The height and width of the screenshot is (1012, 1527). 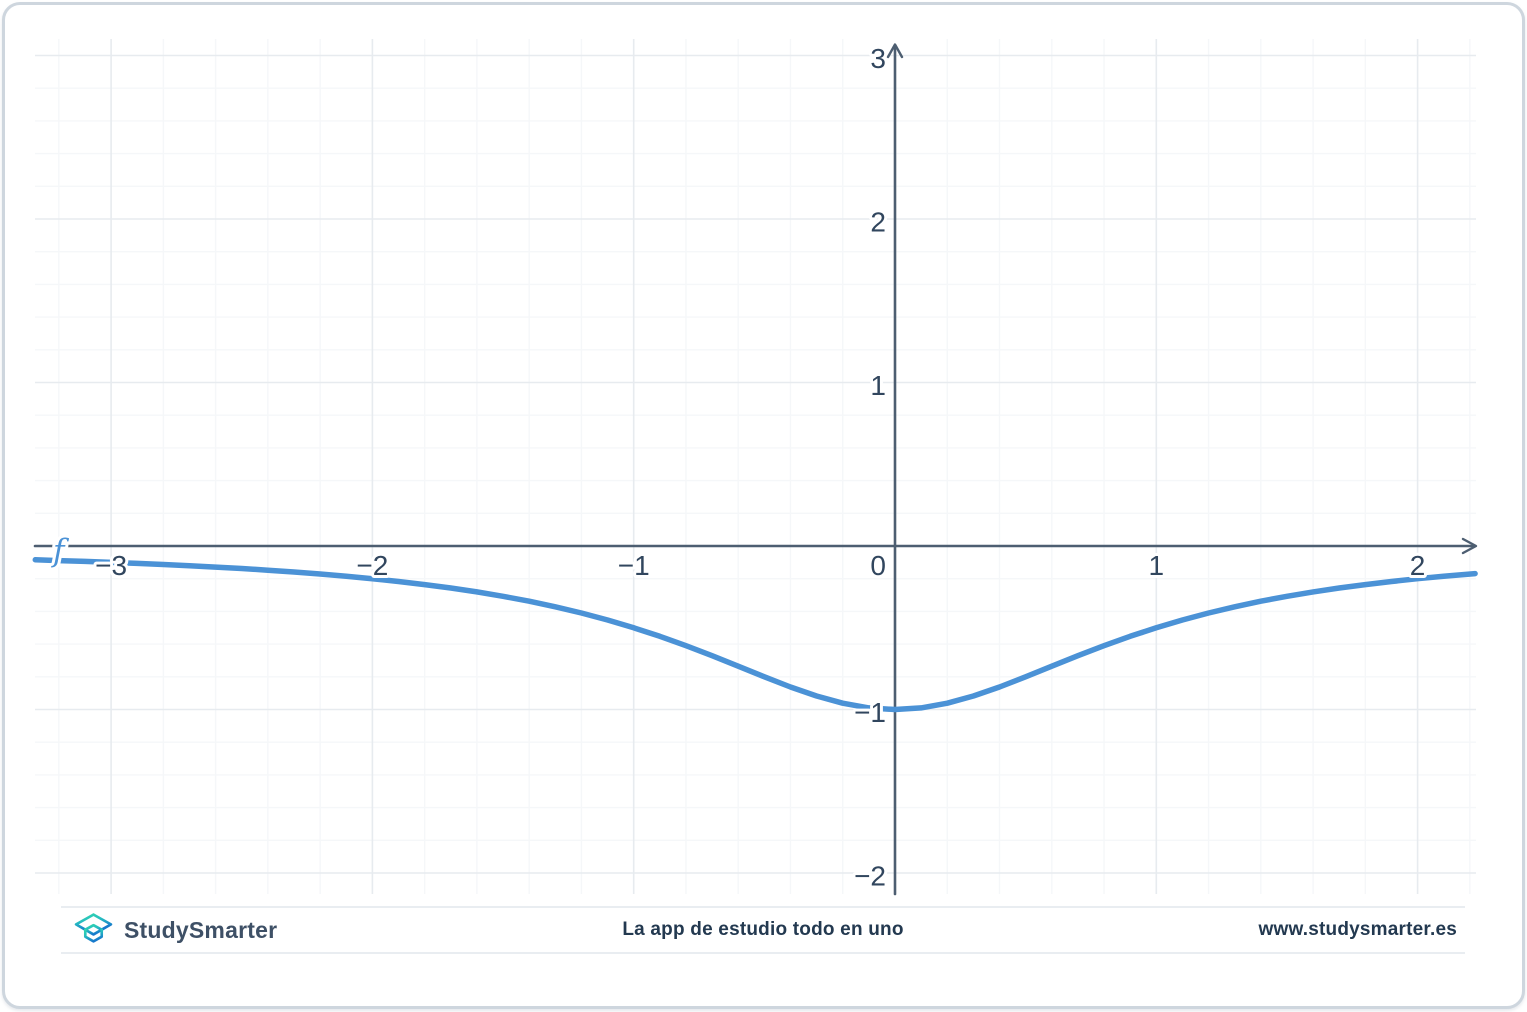 What do you see at coordinates (634, 565) in the screenshot?
I see `x-tick-label: −1` at bounding box center [634, 565].